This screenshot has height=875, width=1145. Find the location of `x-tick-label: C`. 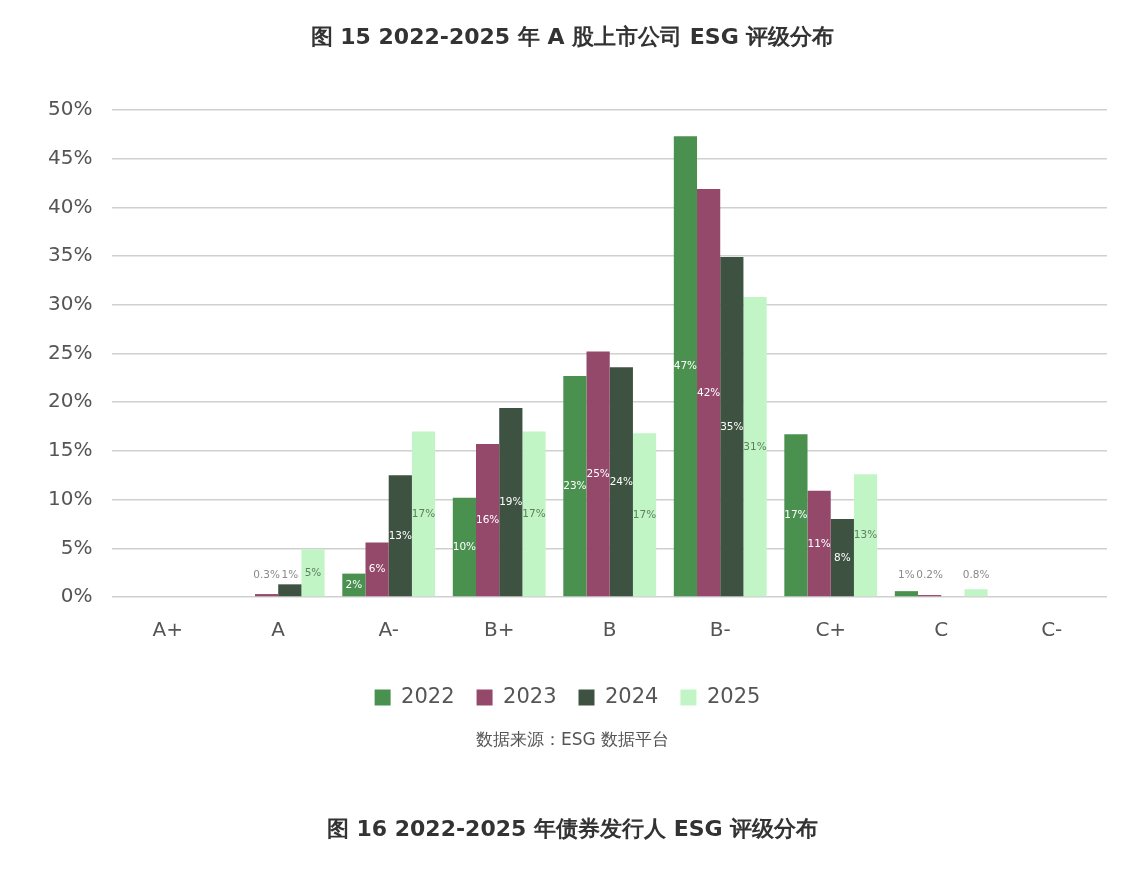

x-tick-label: C is located at coordinates (941, 629).